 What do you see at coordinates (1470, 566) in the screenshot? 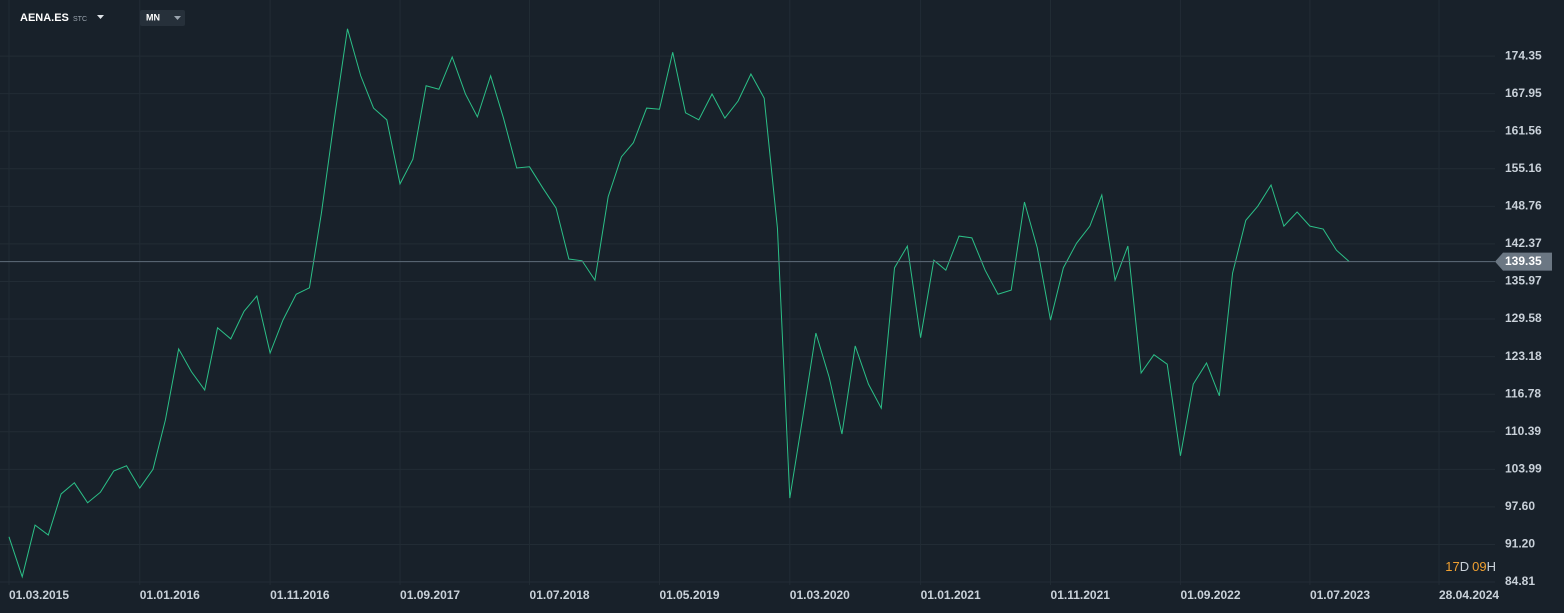
I see `countdown: 17D 09H` at bounding box center [1470, 566].